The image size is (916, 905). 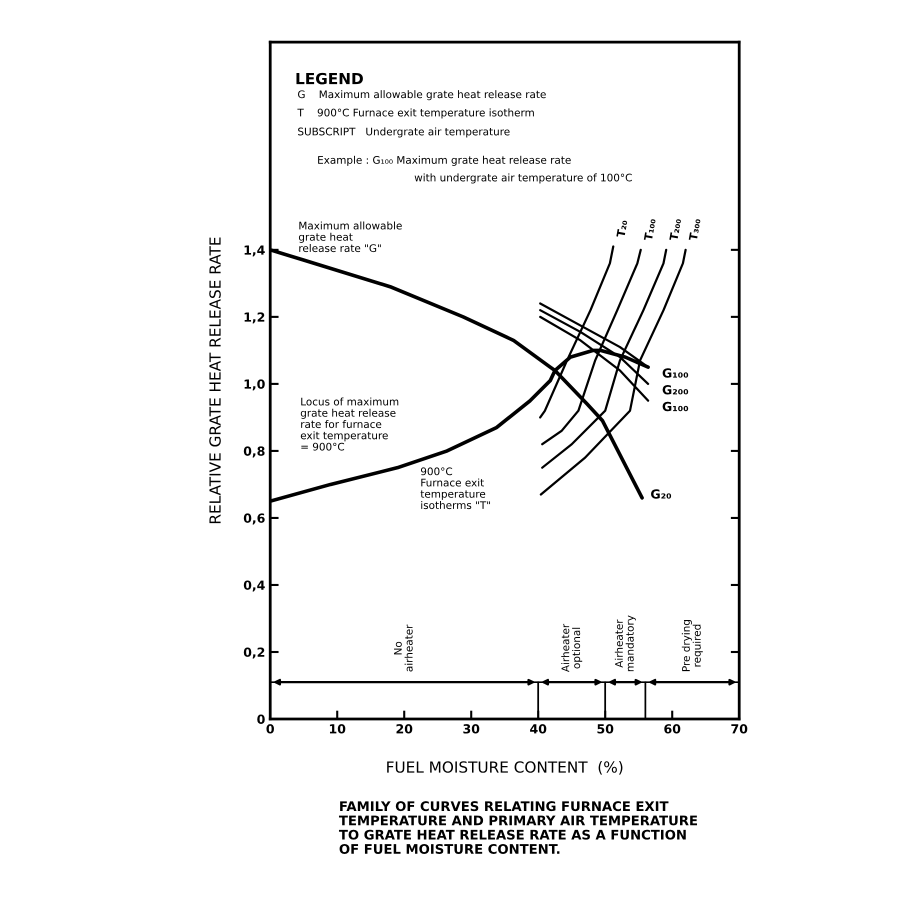 What do you see at coordinates (538, 729) in the screenshot?
I see `x-tick-label: 40` at bounding box center [538, 729].